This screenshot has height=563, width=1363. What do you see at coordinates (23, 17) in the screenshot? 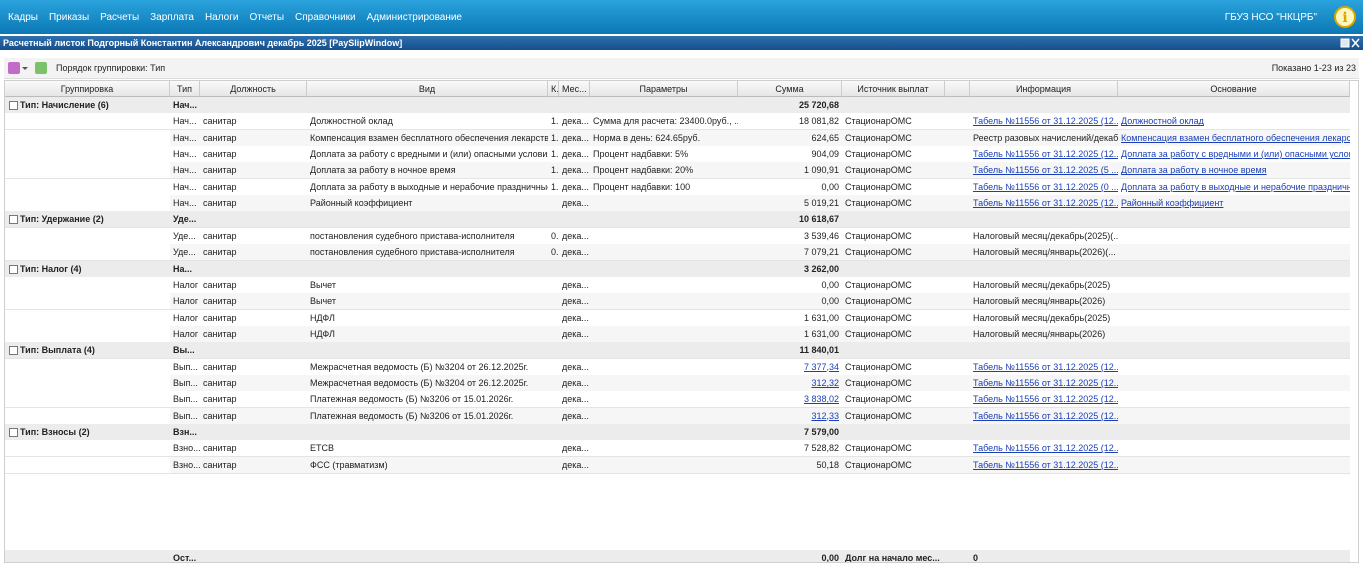
I see `menu-item: Кадры` at bounding box center [23, 17].